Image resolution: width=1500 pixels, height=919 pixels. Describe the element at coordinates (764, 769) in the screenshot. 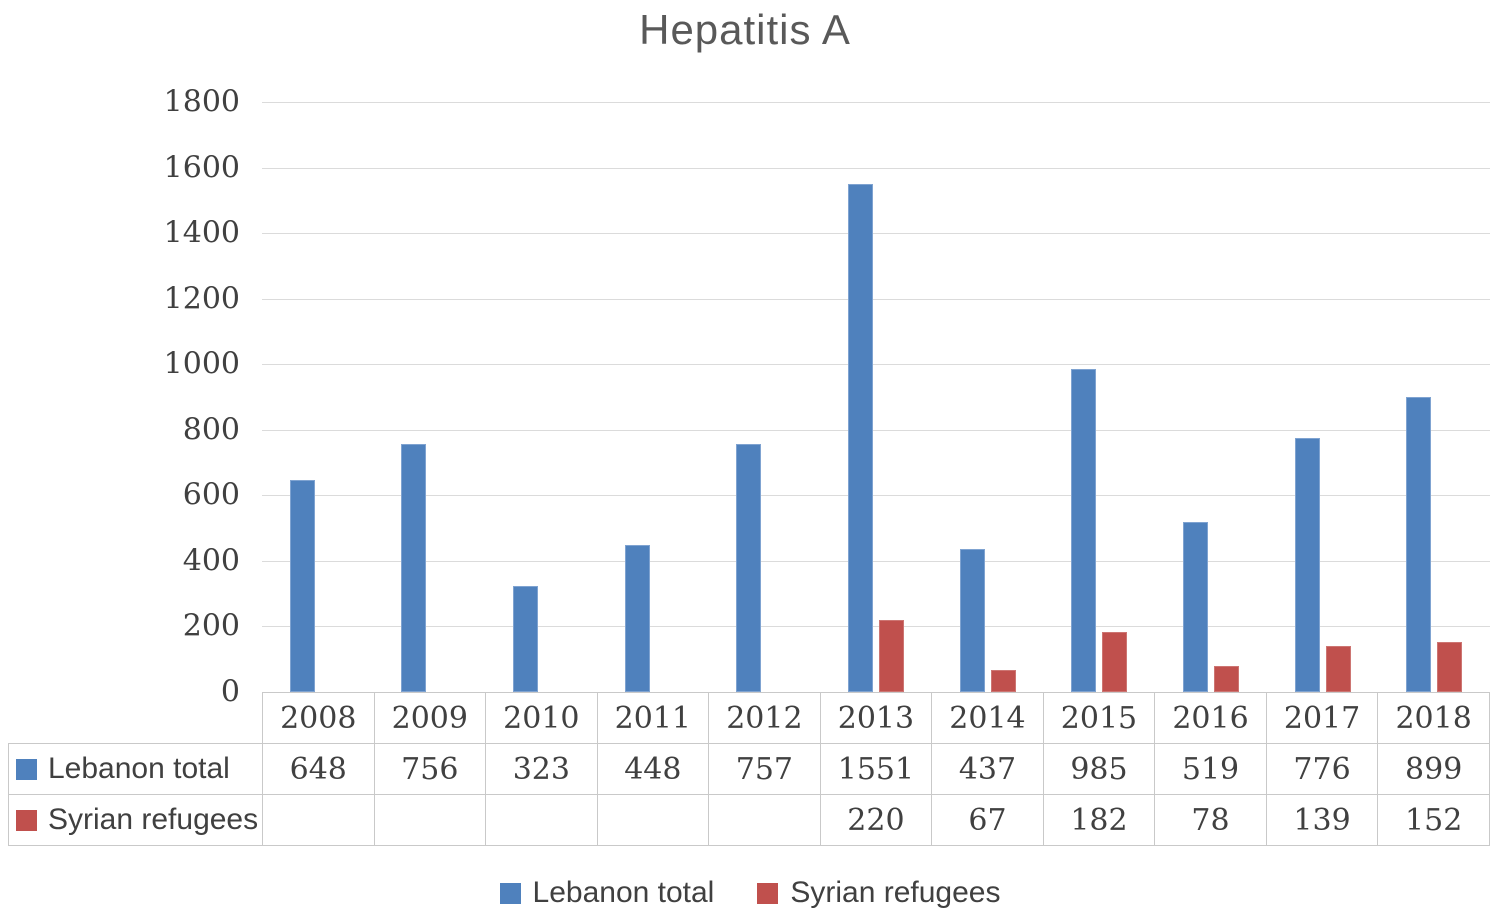

I see `table-cell-lebanon-total-2012: 757` at that location.